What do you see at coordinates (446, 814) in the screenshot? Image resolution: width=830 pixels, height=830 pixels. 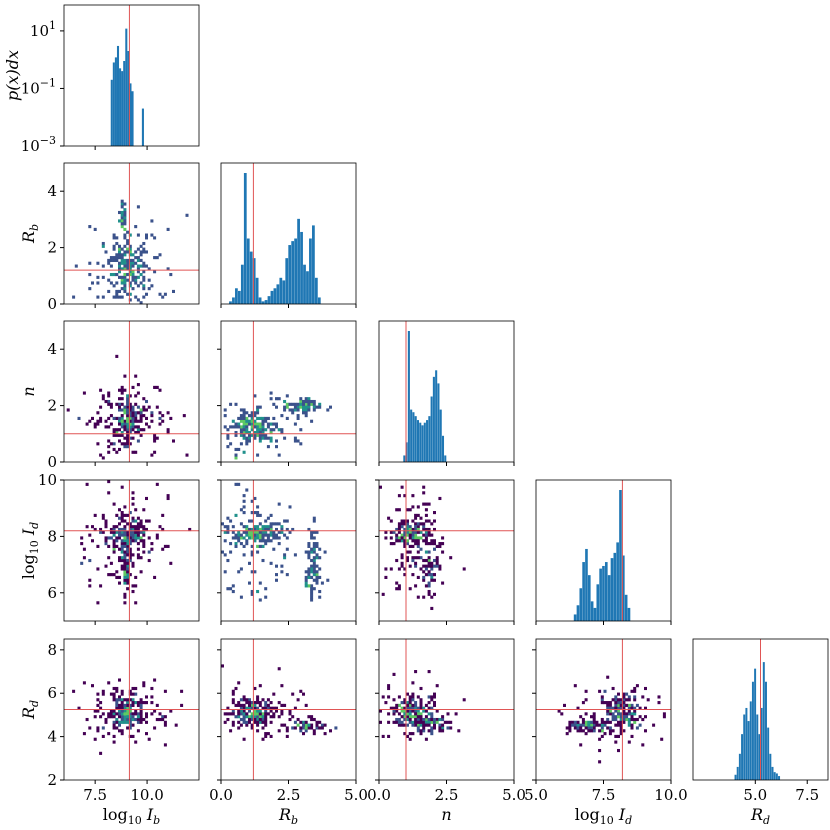 I see `xlabel-n: n` at bounding box center [446, 814].